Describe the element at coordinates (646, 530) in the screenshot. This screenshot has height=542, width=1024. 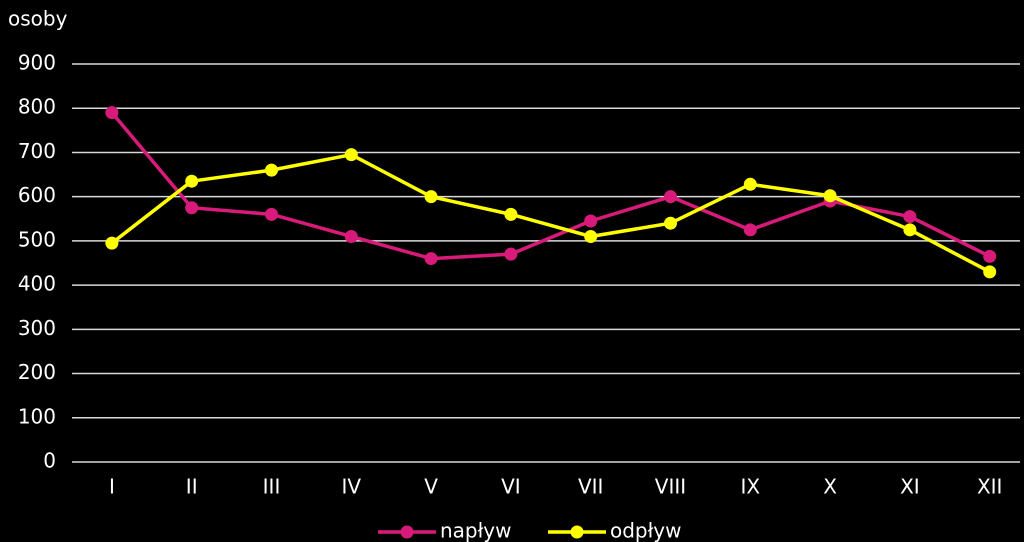
I see `legend-label: odpływ` at that location.